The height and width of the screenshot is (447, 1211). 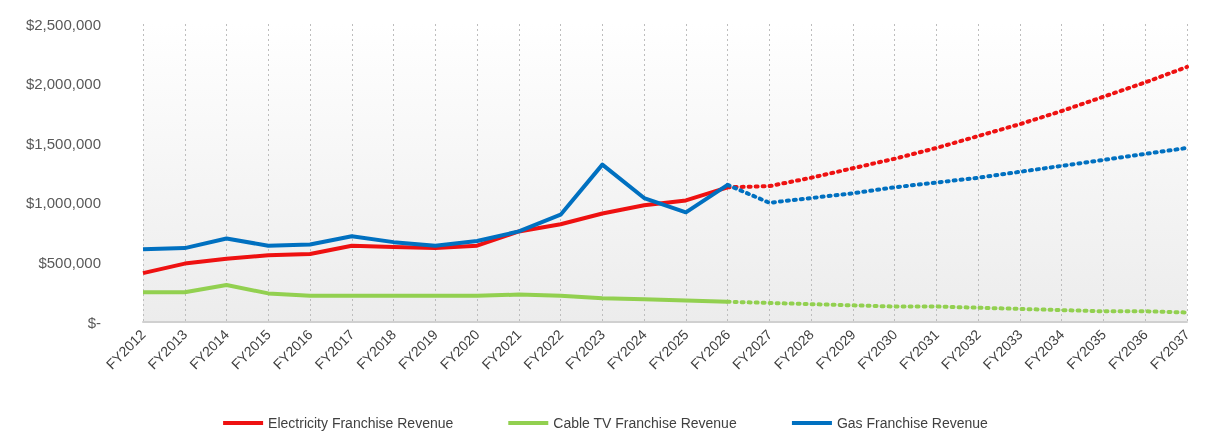 I want to click on y-tick-label: $1,500,000, so click(x=63, y=143).